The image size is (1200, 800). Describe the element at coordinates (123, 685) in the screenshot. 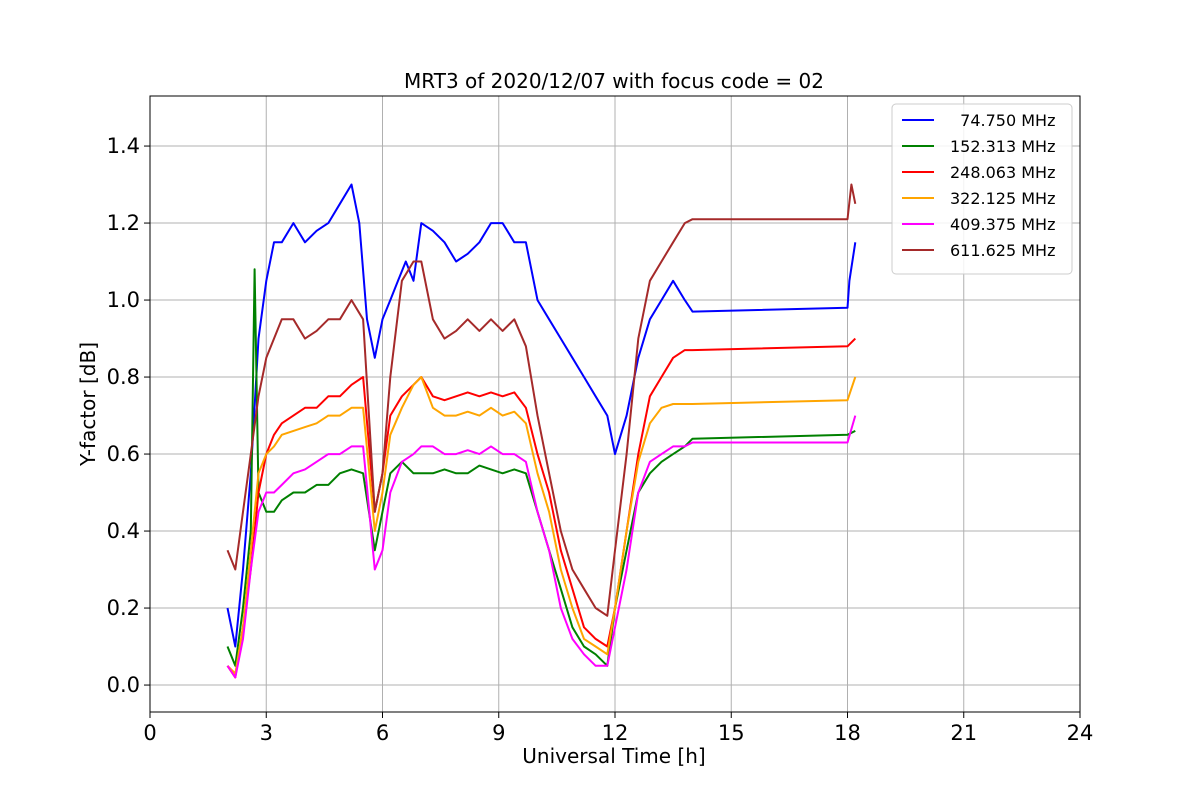

I see `y-tick-label: 0.0` at that location.